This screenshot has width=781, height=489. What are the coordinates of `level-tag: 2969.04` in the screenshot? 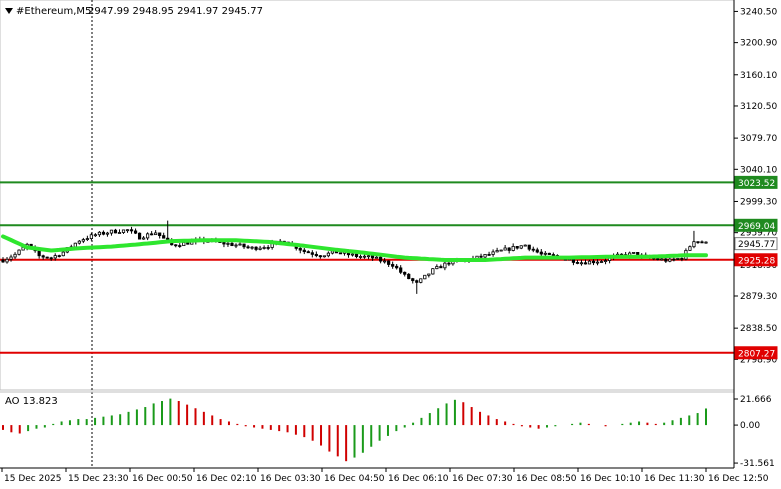 It's located at (756, 225).